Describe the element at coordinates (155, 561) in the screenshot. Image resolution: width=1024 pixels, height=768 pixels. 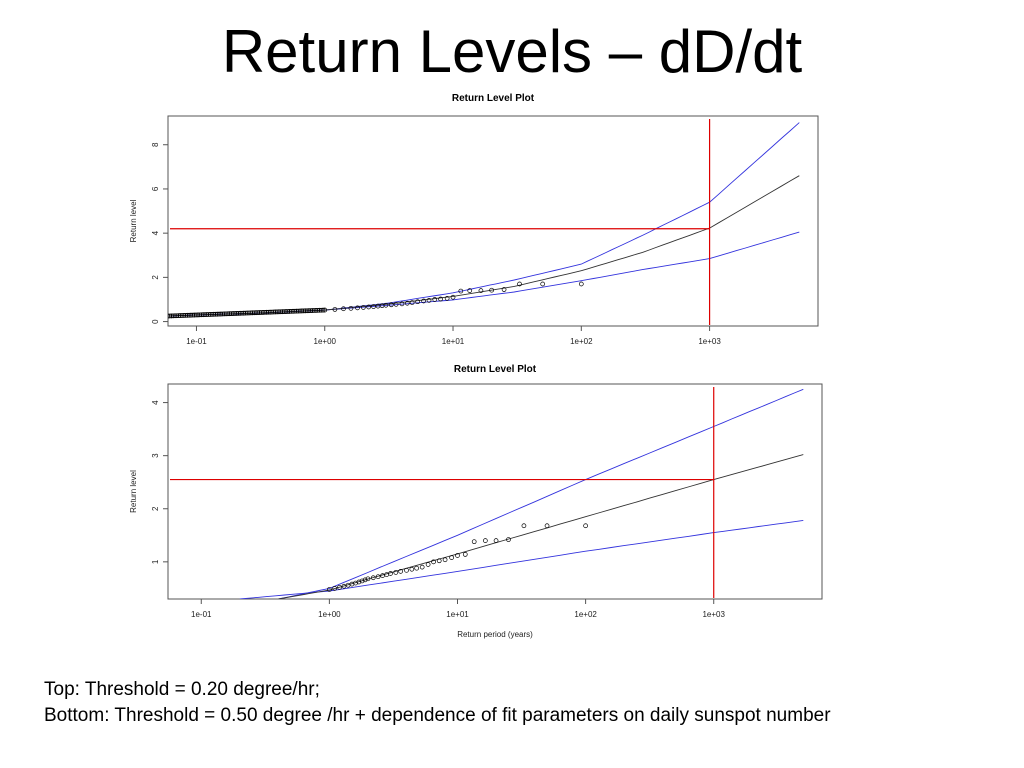
I see `y-tick-label: 1` at that location.